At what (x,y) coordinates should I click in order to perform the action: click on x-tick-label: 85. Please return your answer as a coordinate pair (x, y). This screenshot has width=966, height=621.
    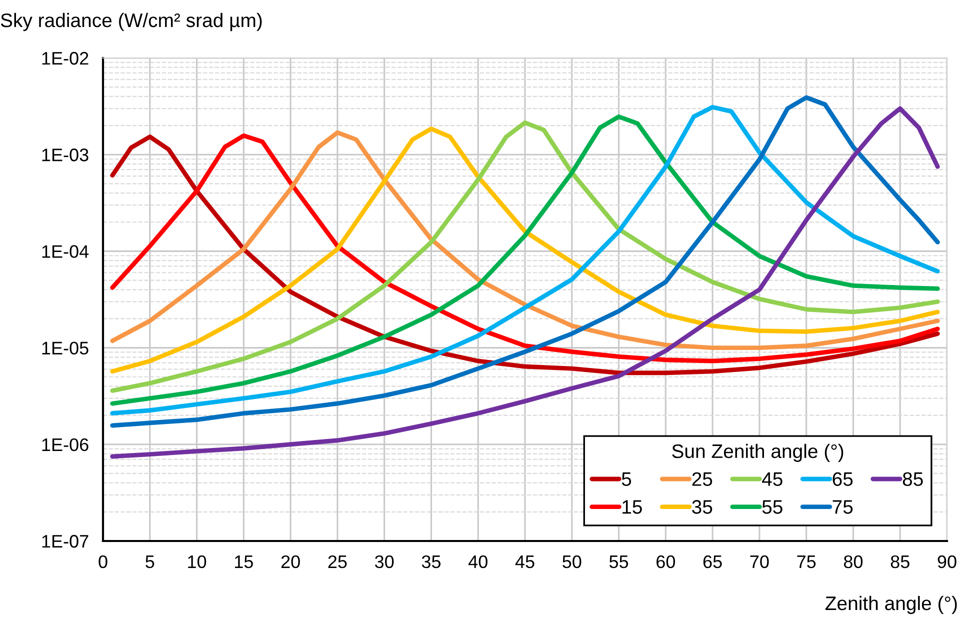
    Looking at the image, I should click on (900, 561).